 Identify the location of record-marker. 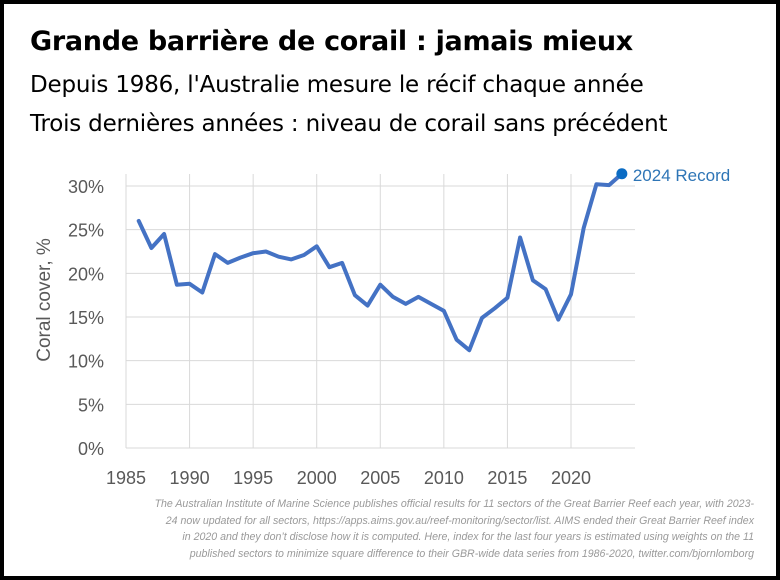
(622, 174).